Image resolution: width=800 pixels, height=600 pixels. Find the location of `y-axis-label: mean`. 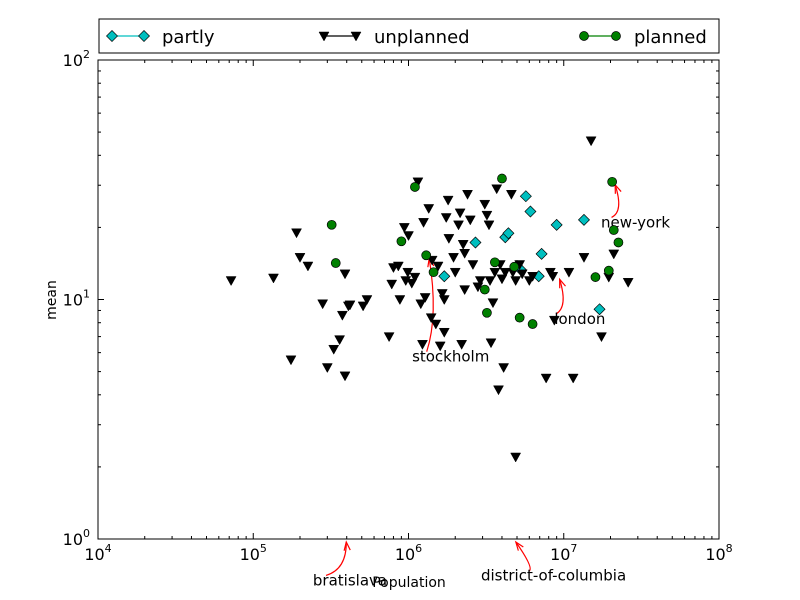

y-axis-label: mean is located at coordinates (52, 300).